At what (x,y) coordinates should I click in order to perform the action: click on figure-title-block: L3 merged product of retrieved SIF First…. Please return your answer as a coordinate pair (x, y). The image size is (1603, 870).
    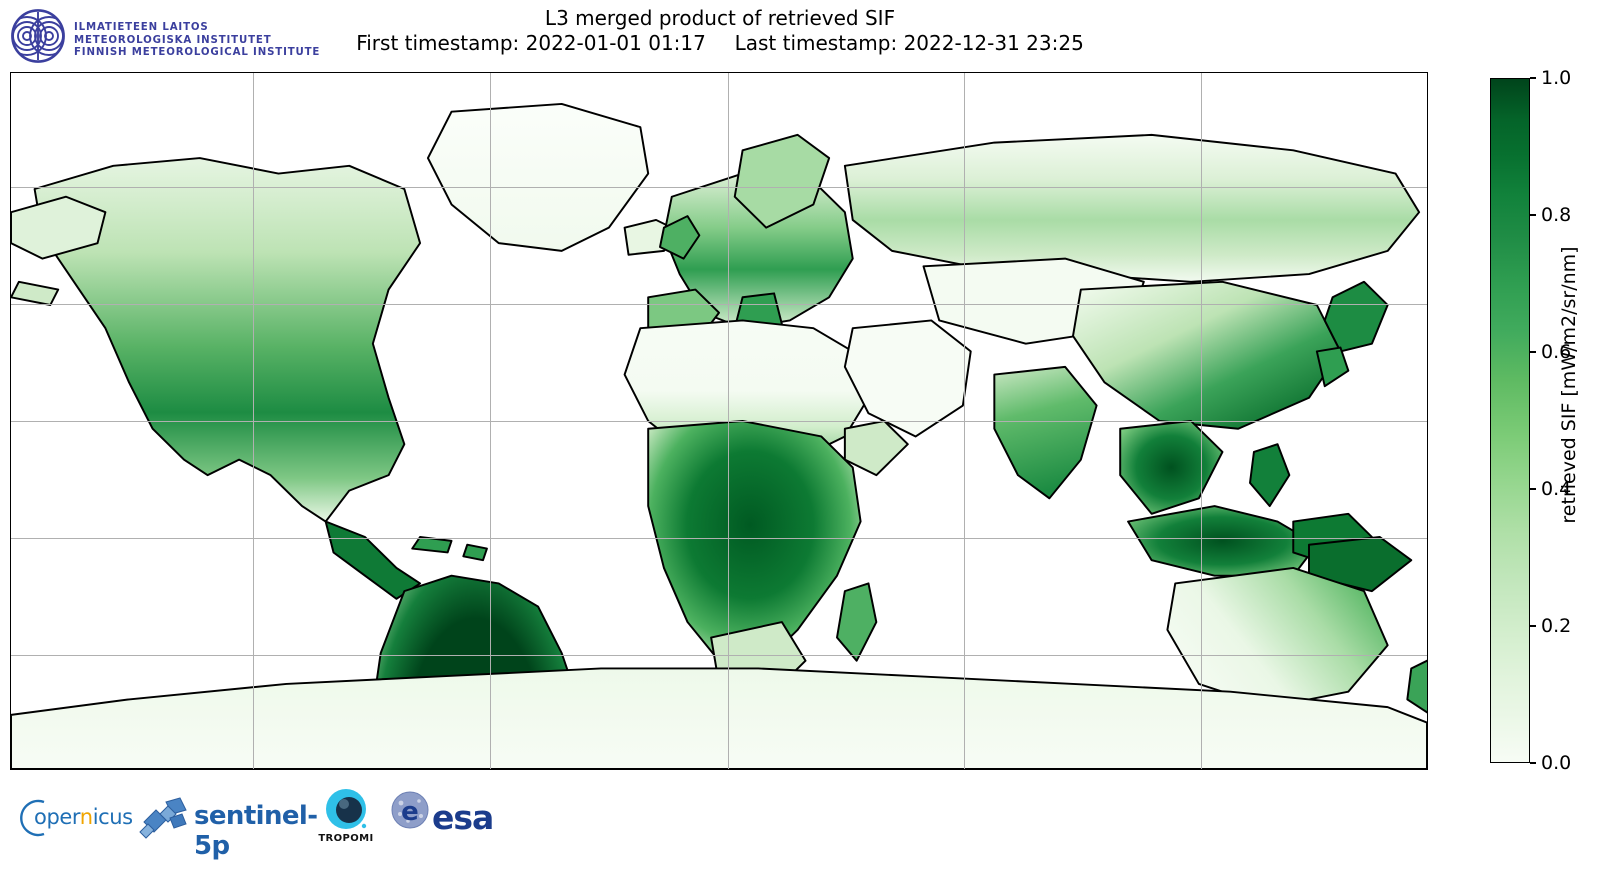
    Looking at the image, I should click on (720, 31).